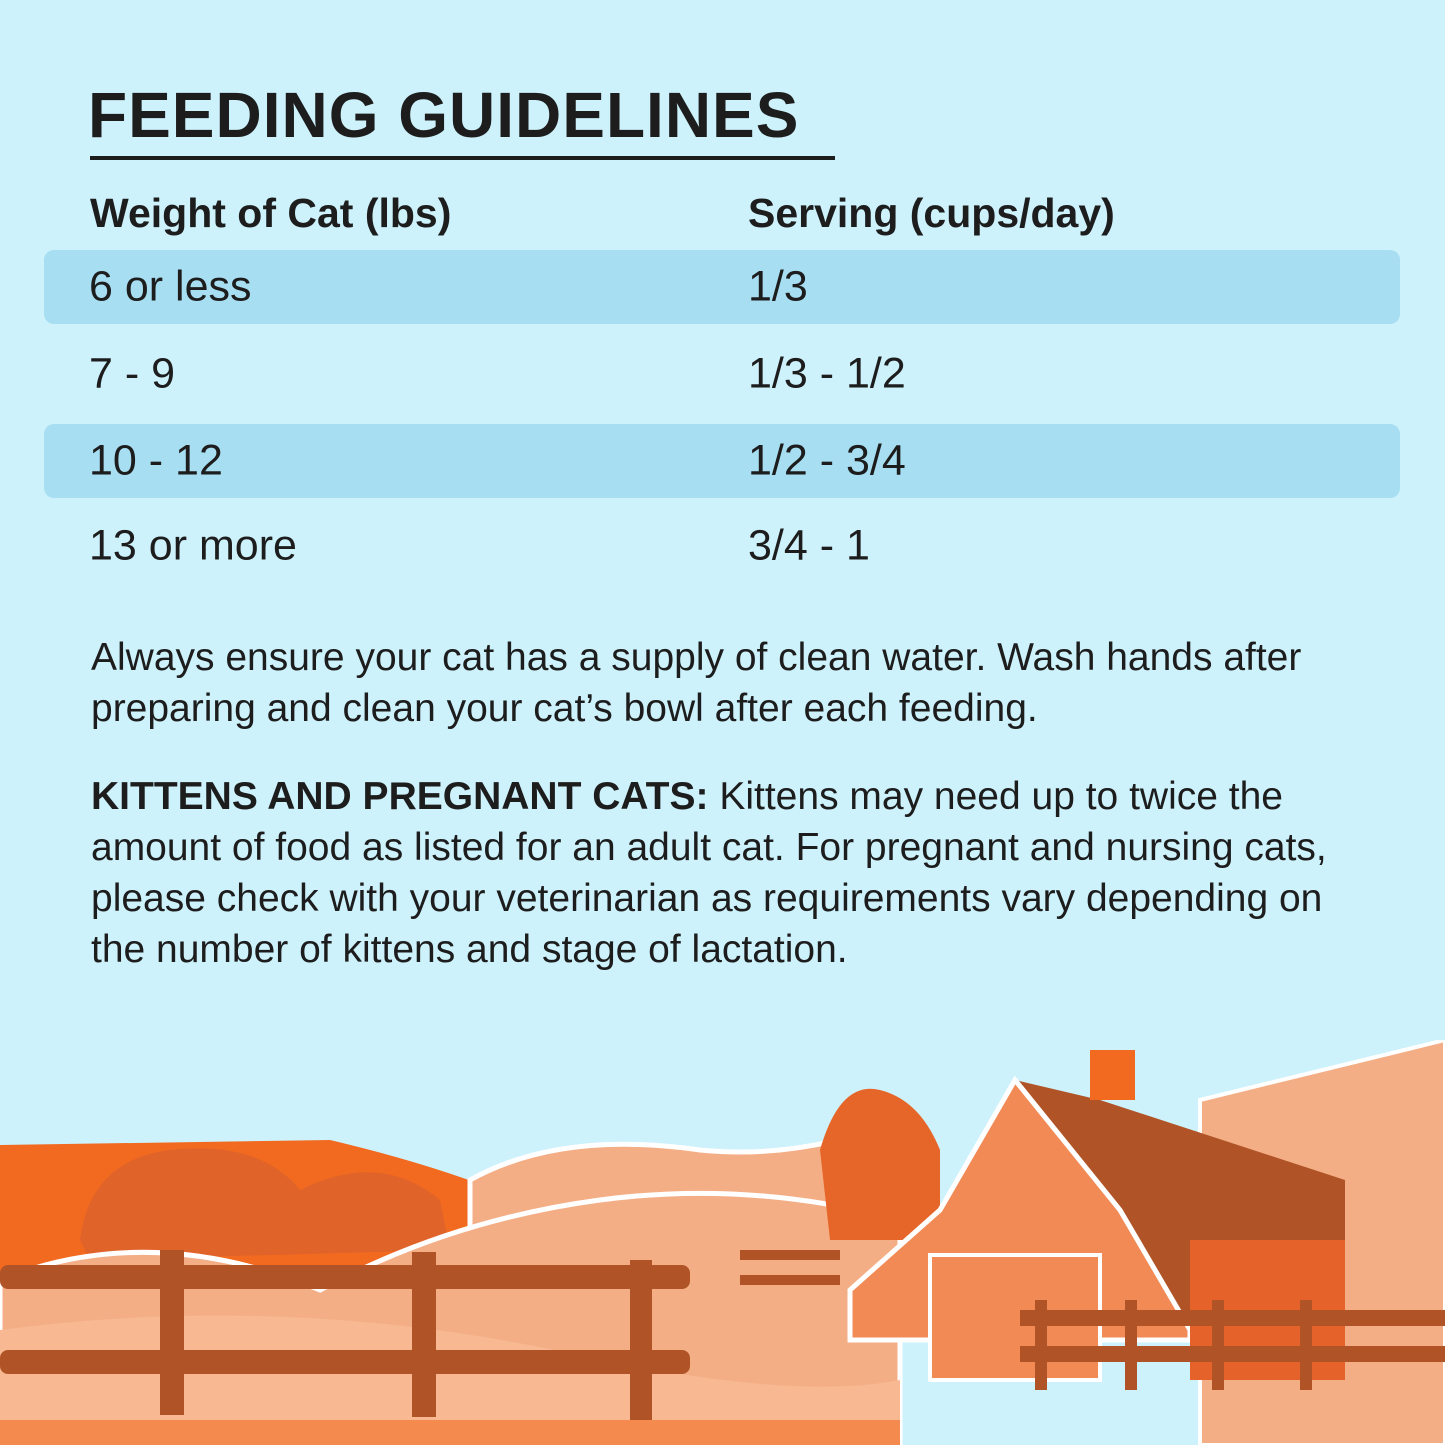 This screenshot has height=1445, width=1445. I want to click on table-row: 6 or less 1/3, so click(722, 287).